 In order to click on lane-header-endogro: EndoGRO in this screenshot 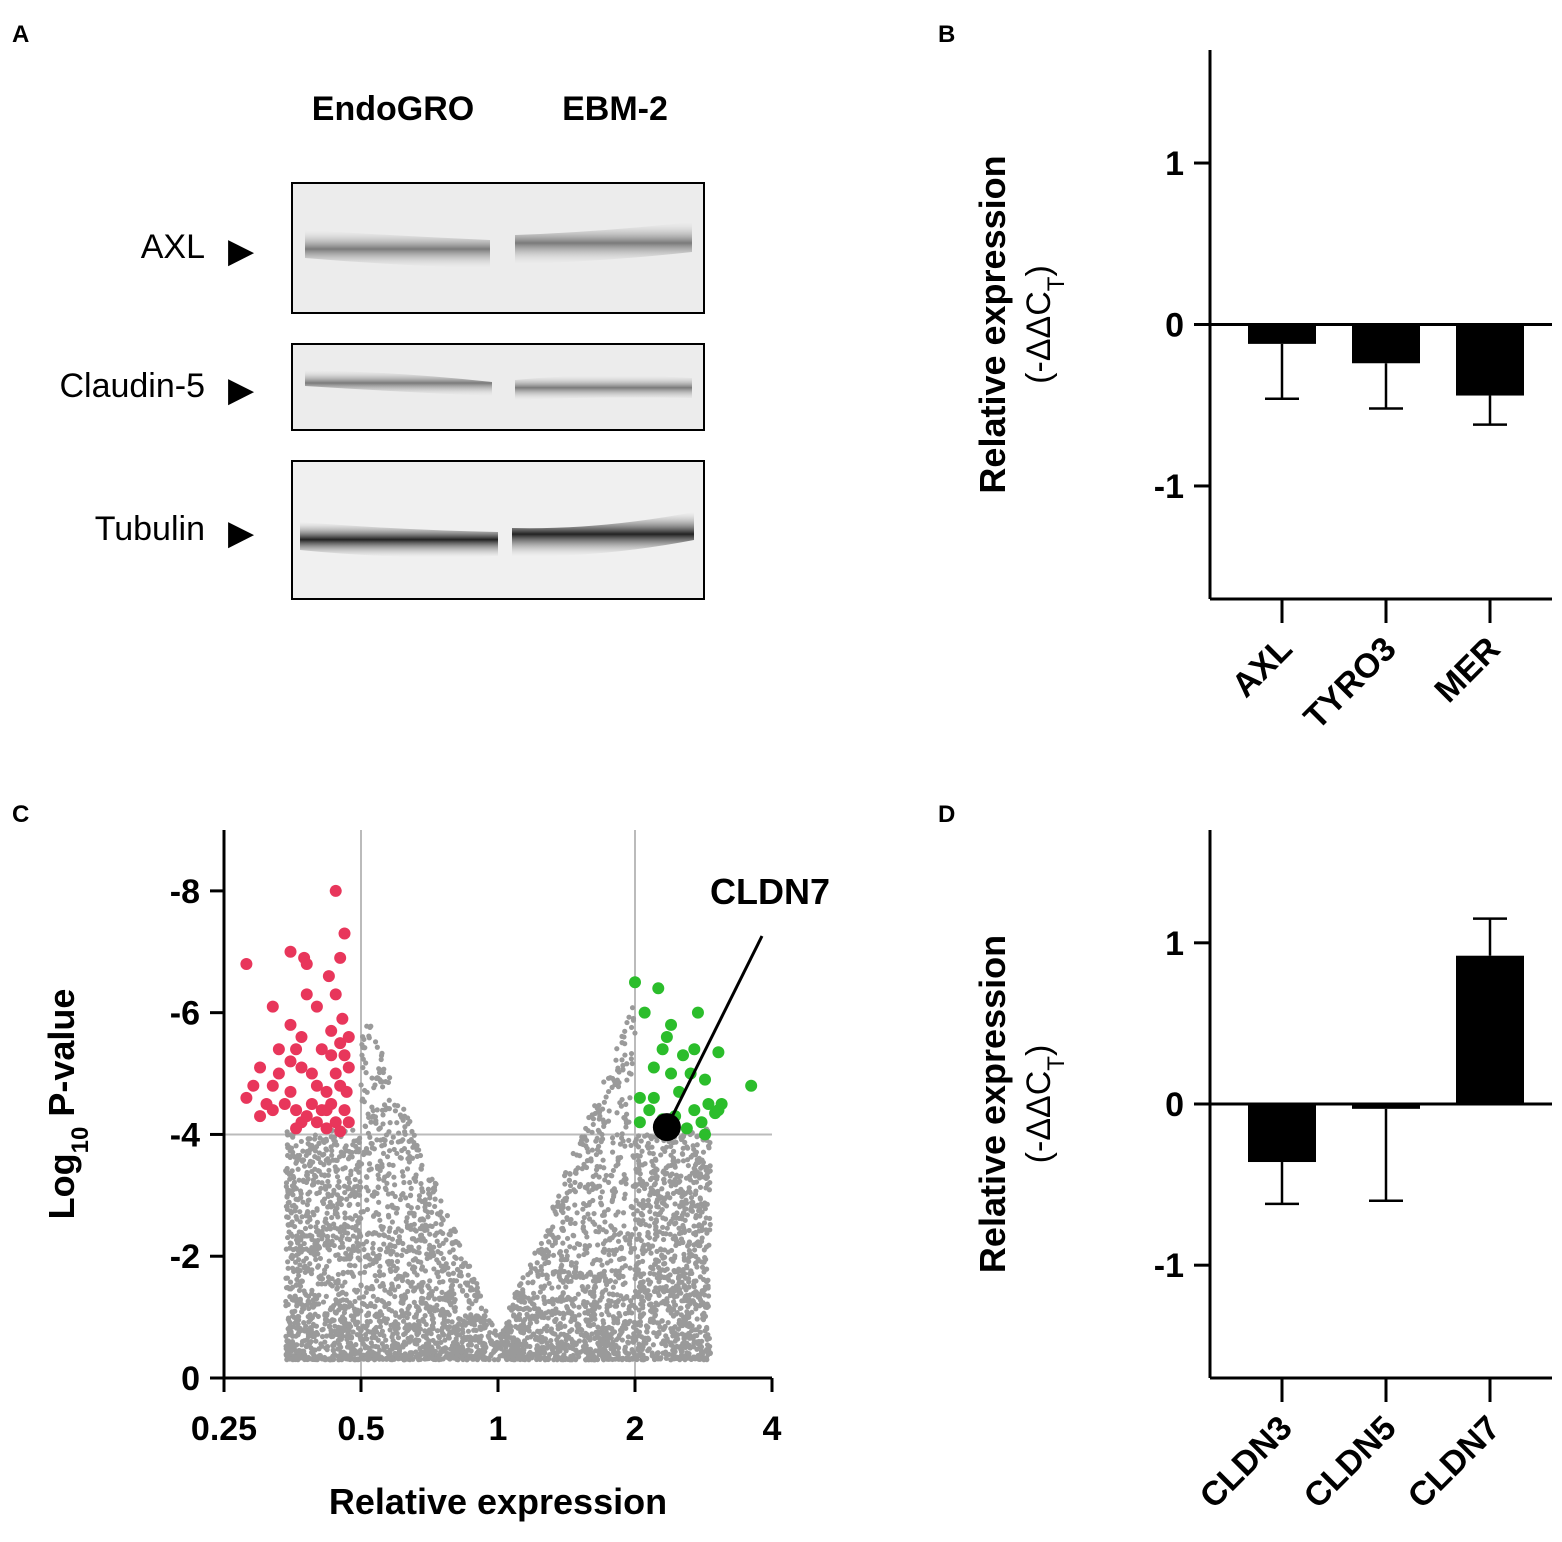, I will do `click(393, 109)`.